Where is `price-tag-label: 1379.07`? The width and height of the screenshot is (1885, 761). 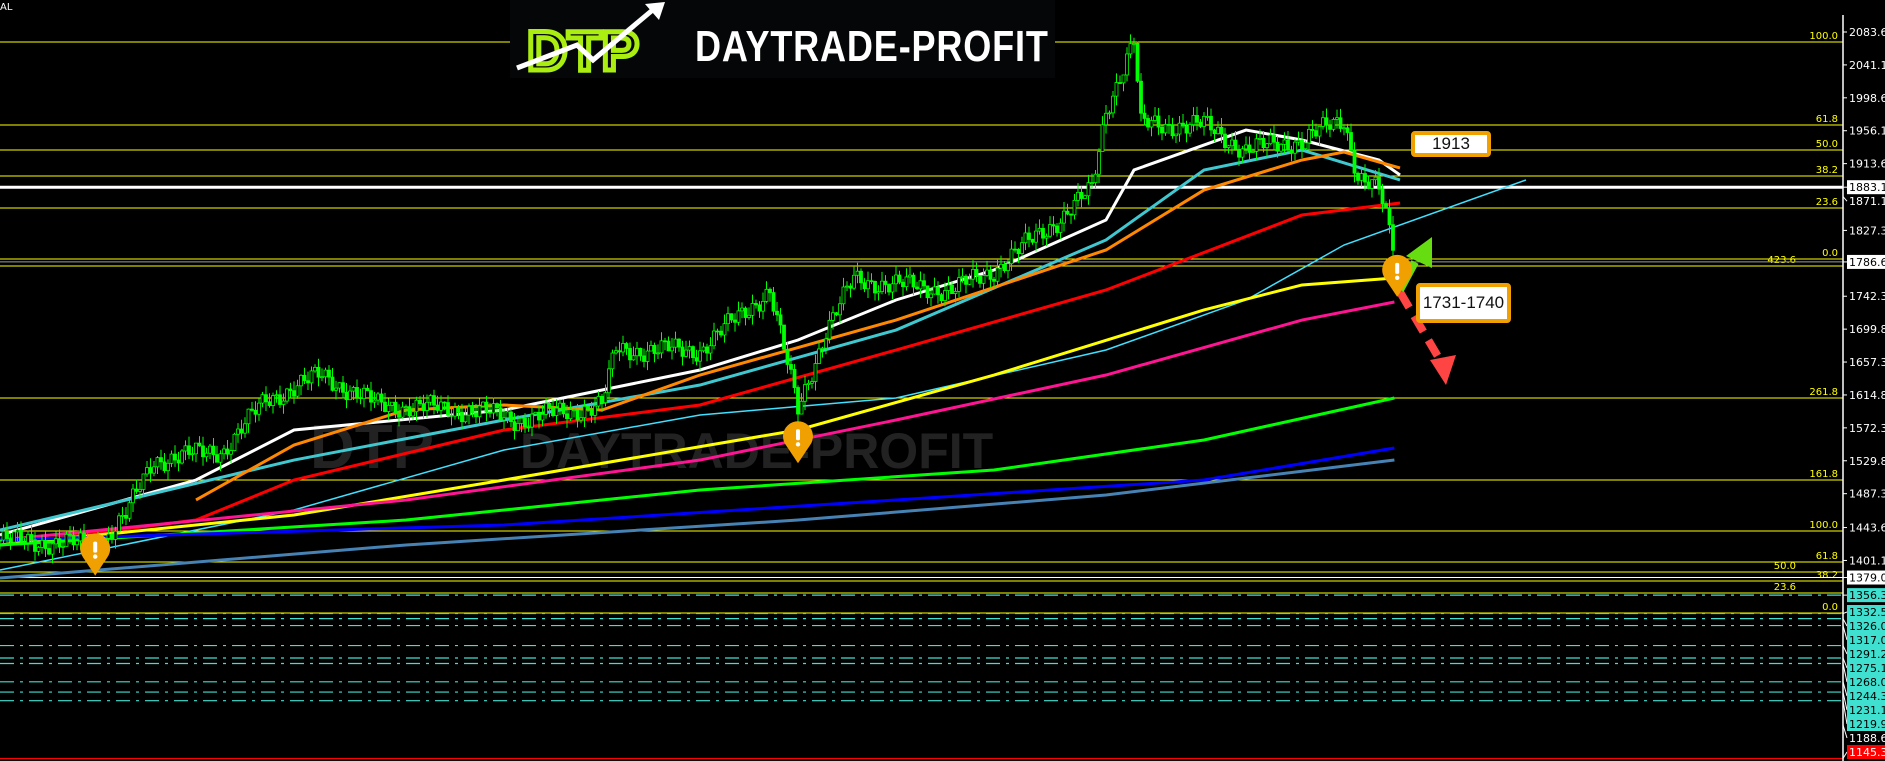
price-tag-label: 1379.07 is located at coordinates (1867, 578).